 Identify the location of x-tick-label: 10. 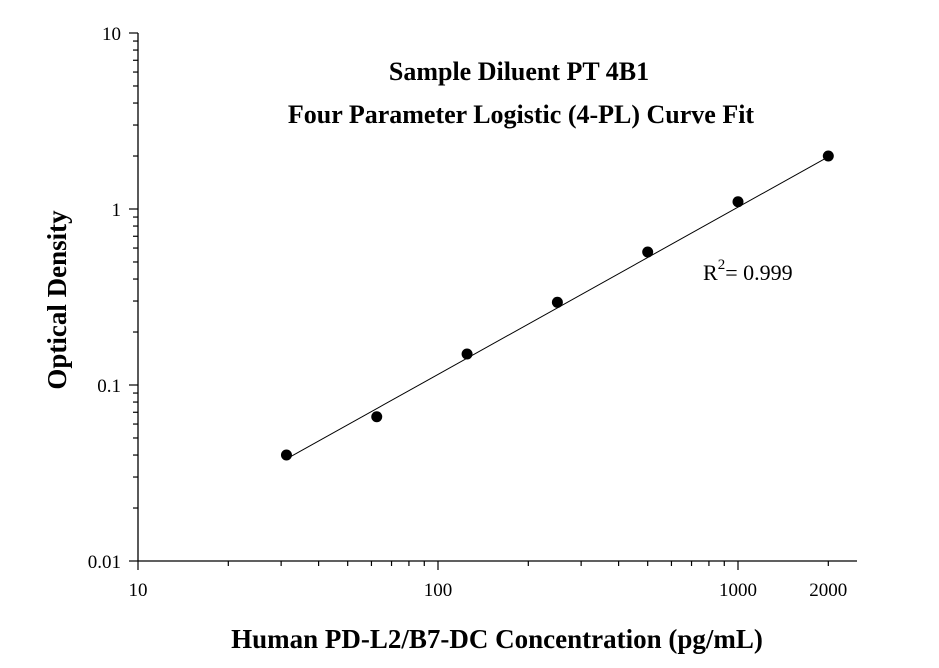
(138, 590).